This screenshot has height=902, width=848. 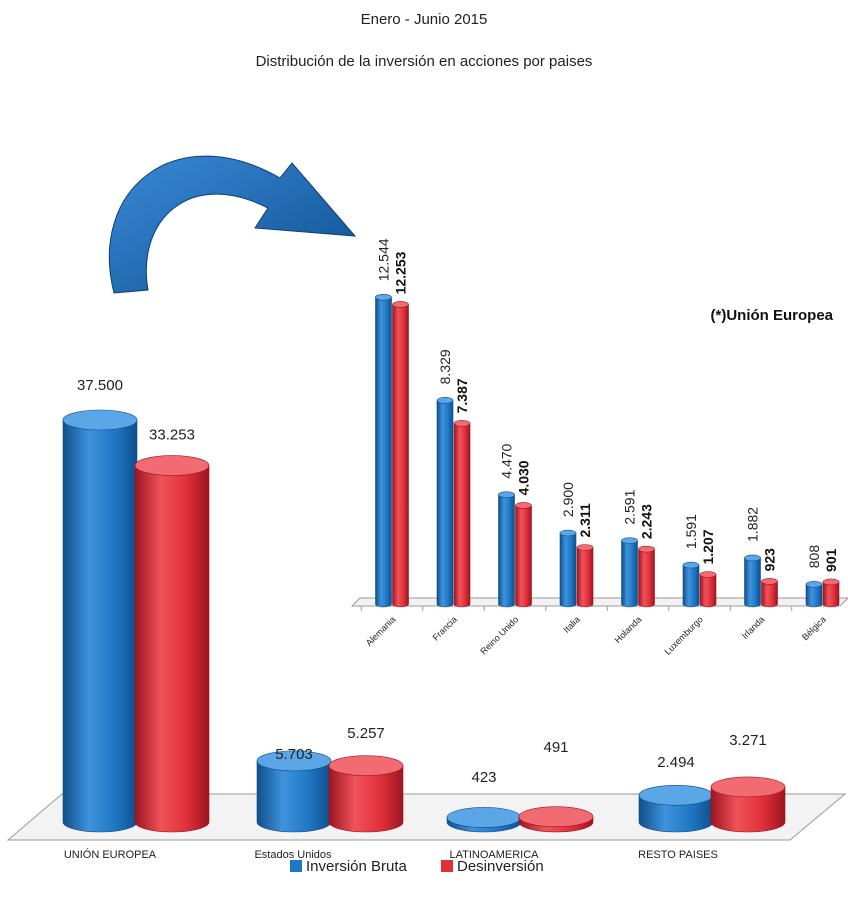 I want to click on category-label-eu-7: Bélgica, so click(x=814, y=628).